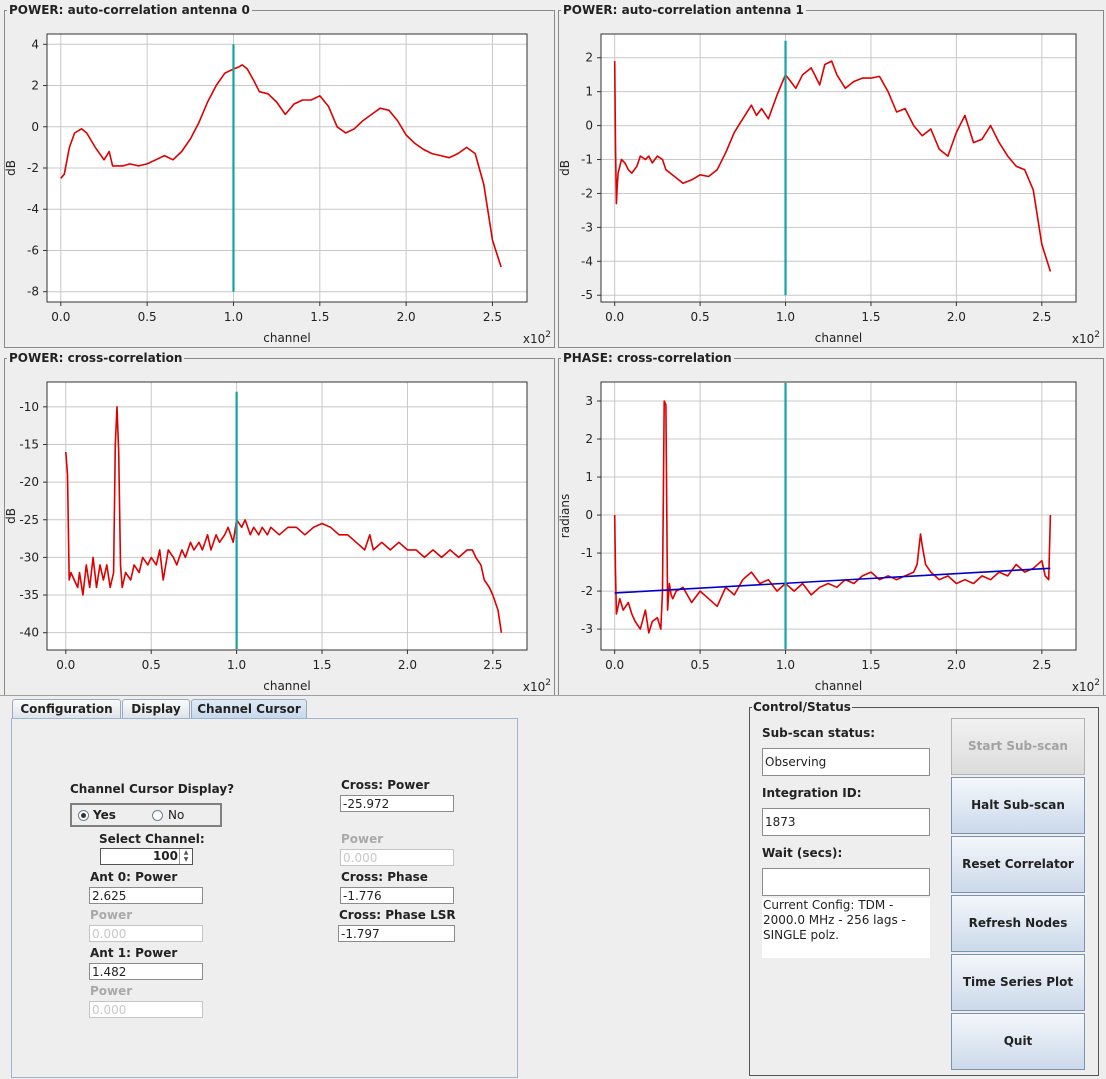  Describe the element at coordinates (165, 856) in the screenshot. I see `channel-value: 100` at that location.